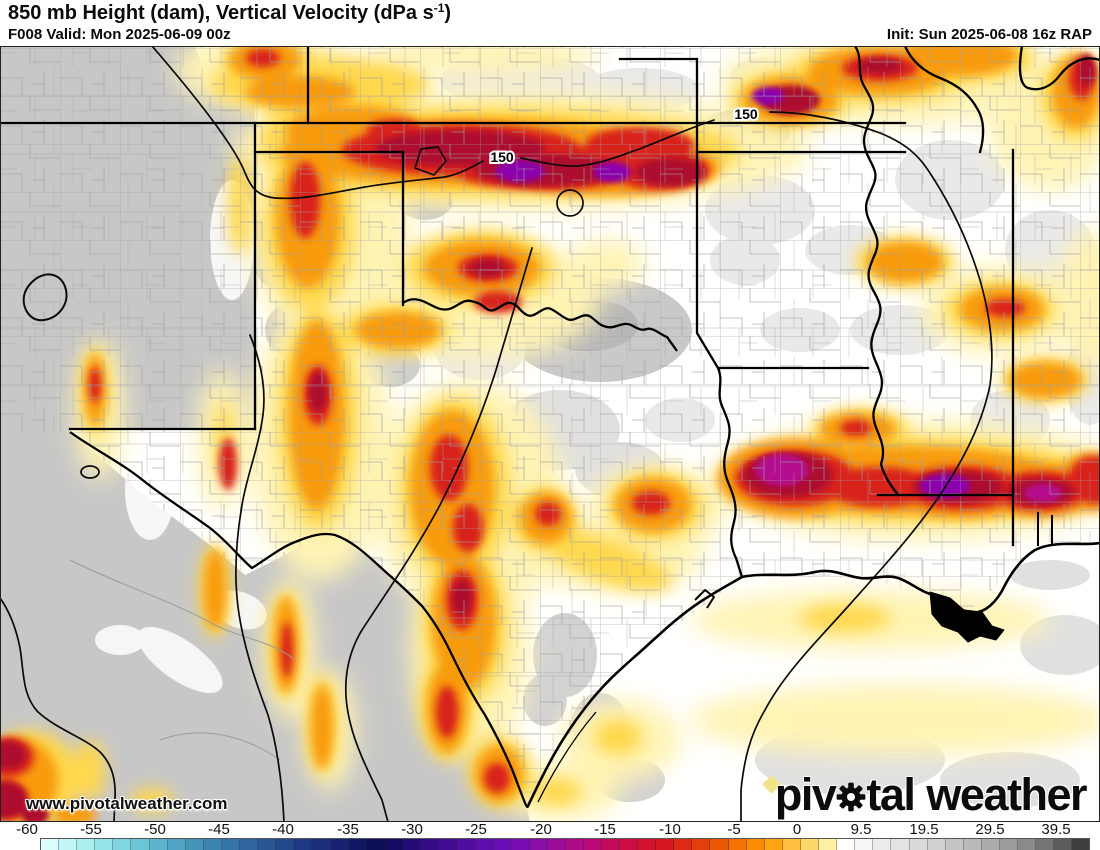 The width and height of the screenshot is (1100, 850). What do you see at coordinates (476, 829) in the screenshot?
I see `colorbar-tick-label: -25` at bounding box center [476, 829].